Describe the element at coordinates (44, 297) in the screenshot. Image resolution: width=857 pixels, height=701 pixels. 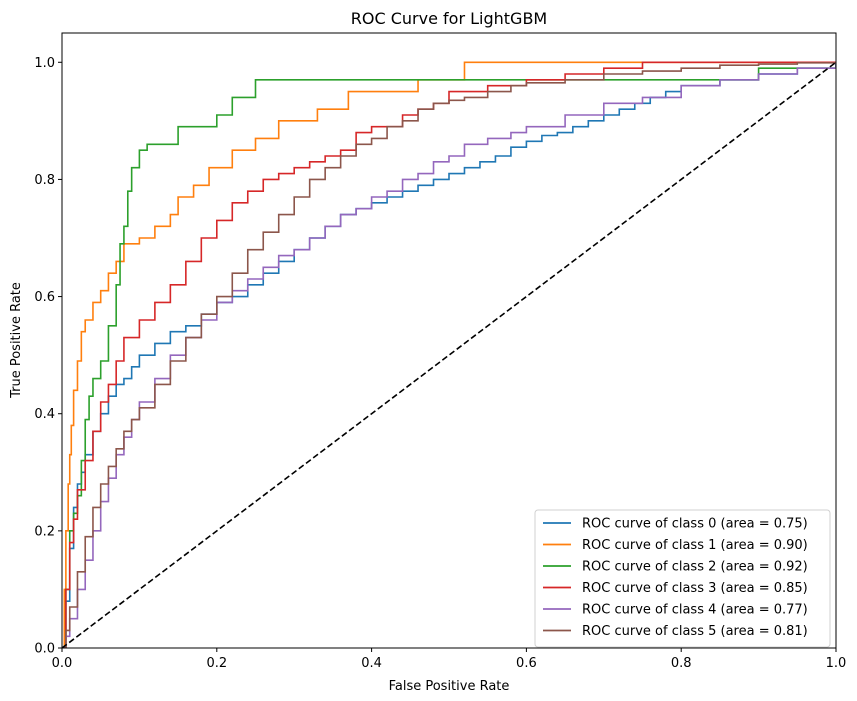
I see `y-tick-label: 0.6` at that location.